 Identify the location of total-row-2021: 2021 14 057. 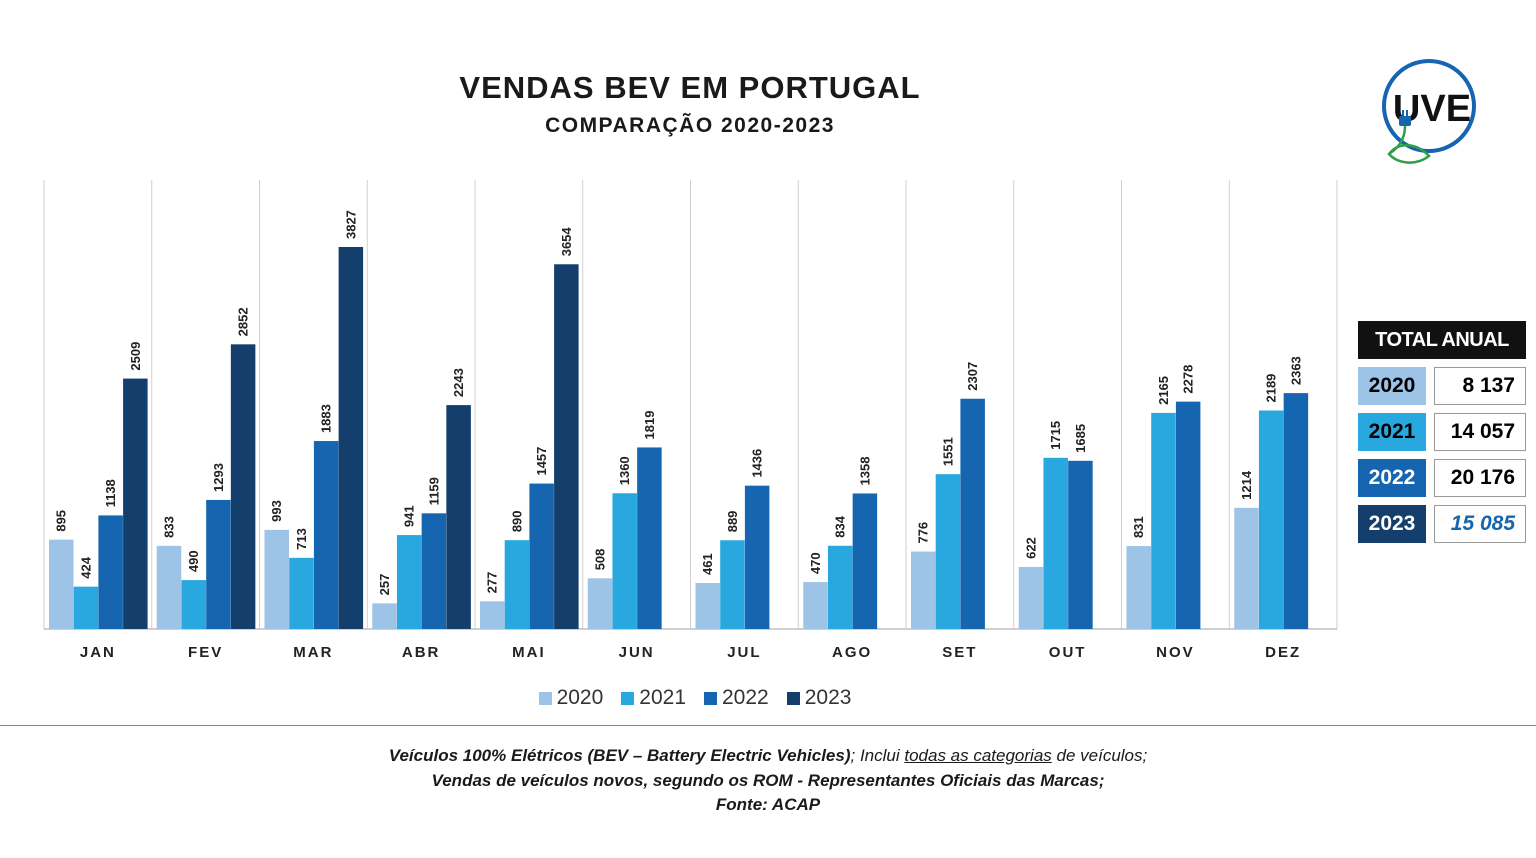
(1442, 432).